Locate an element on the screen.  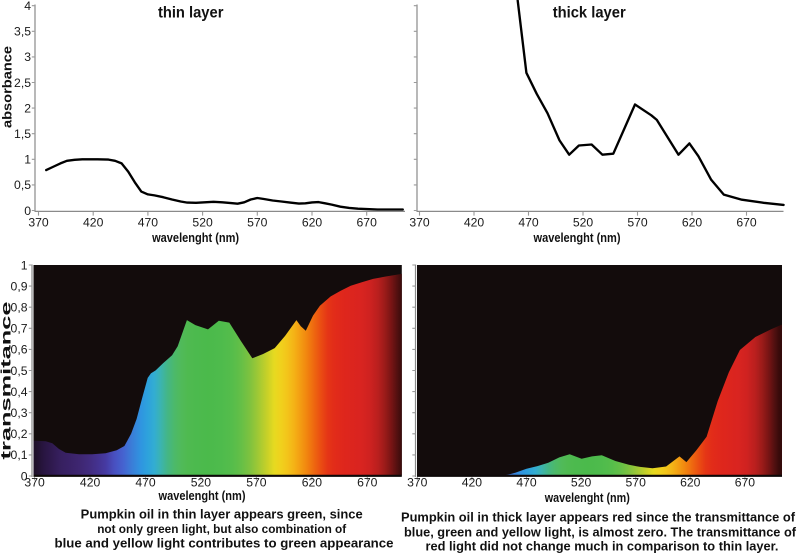
svg-text: 0,9 is located at coordinates (19, 286).